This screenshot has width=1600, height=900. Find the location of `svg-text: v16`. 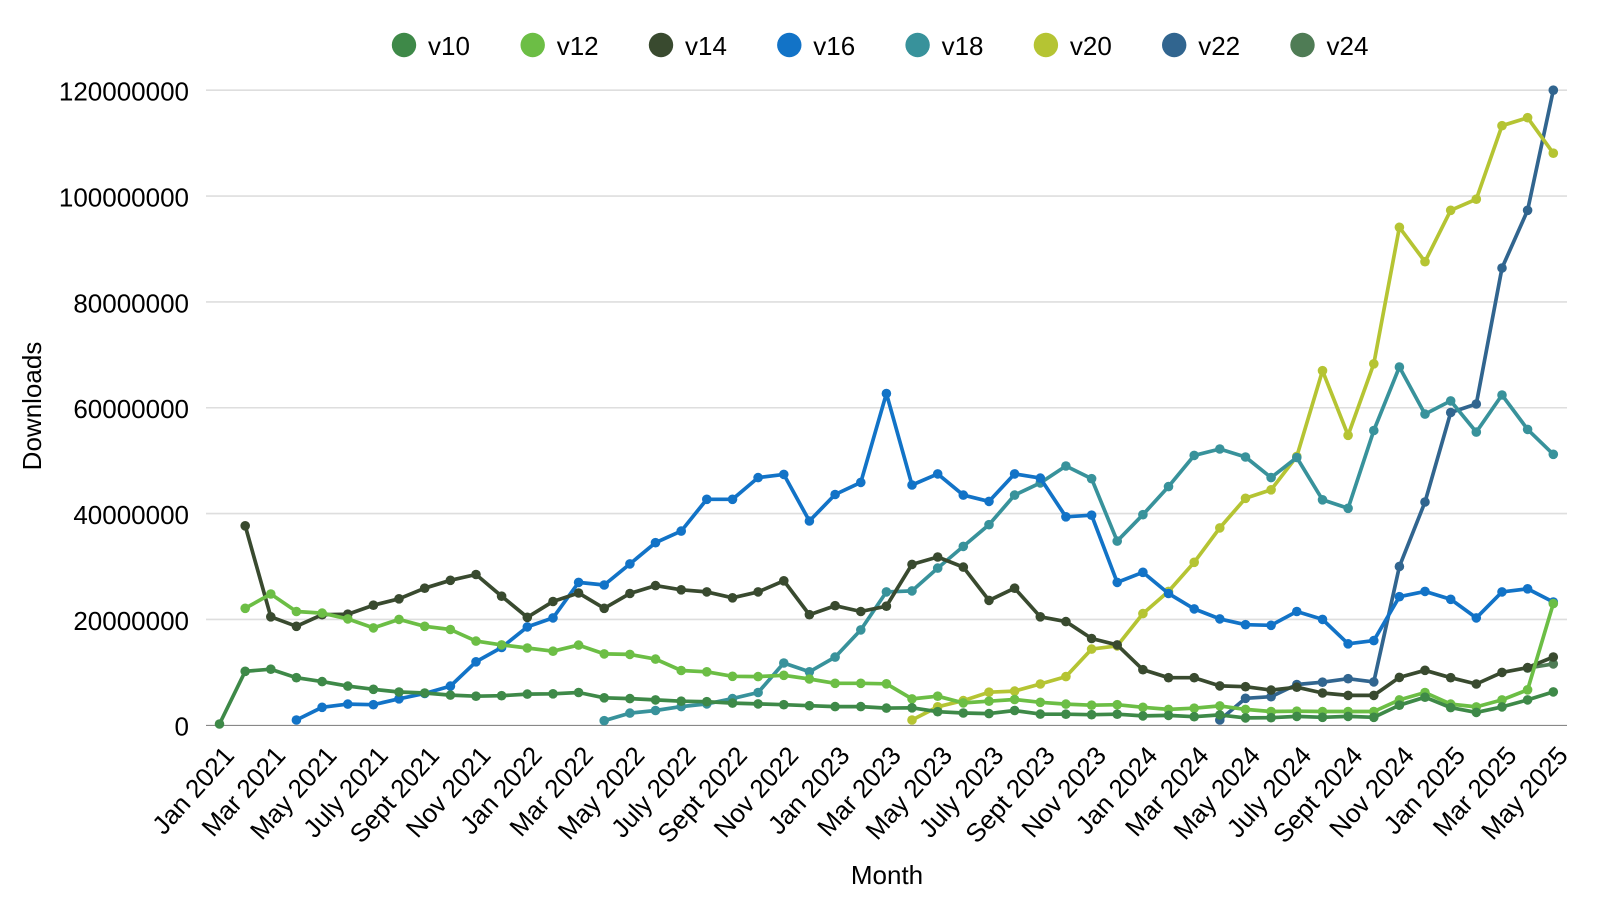

svg-text: v16 is located at coordinates (834, 46).